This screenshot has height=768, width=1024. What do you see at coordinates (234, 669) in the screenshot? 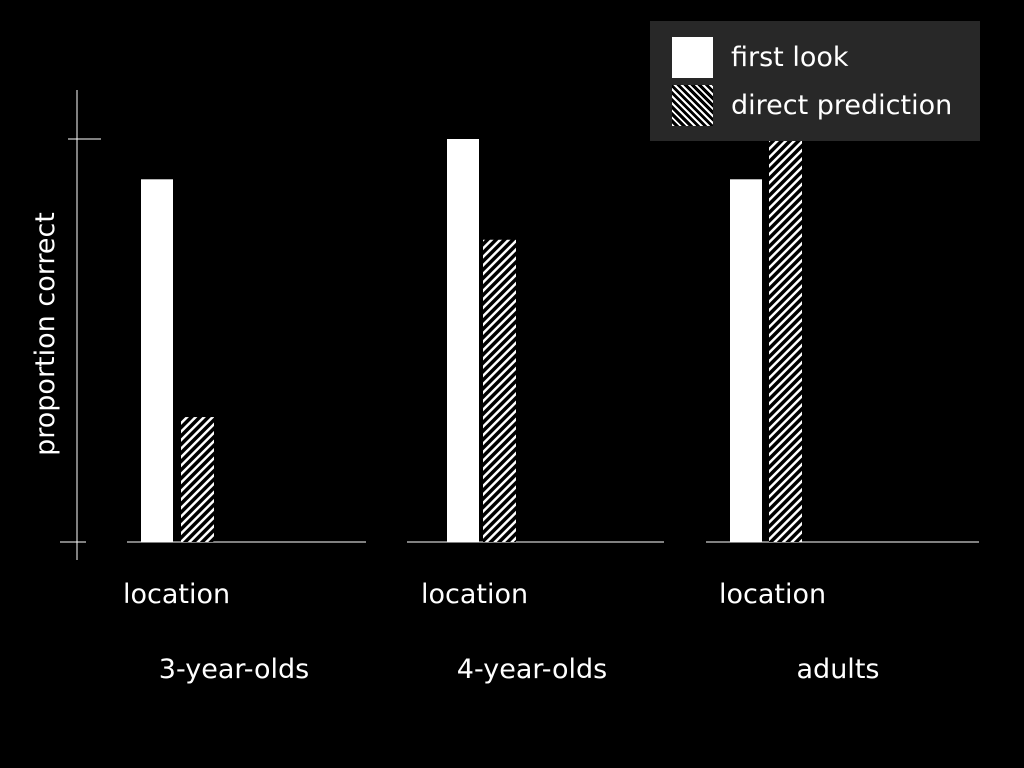
I see `group-label: 3-year-olds` at bounding box center [234, 669].